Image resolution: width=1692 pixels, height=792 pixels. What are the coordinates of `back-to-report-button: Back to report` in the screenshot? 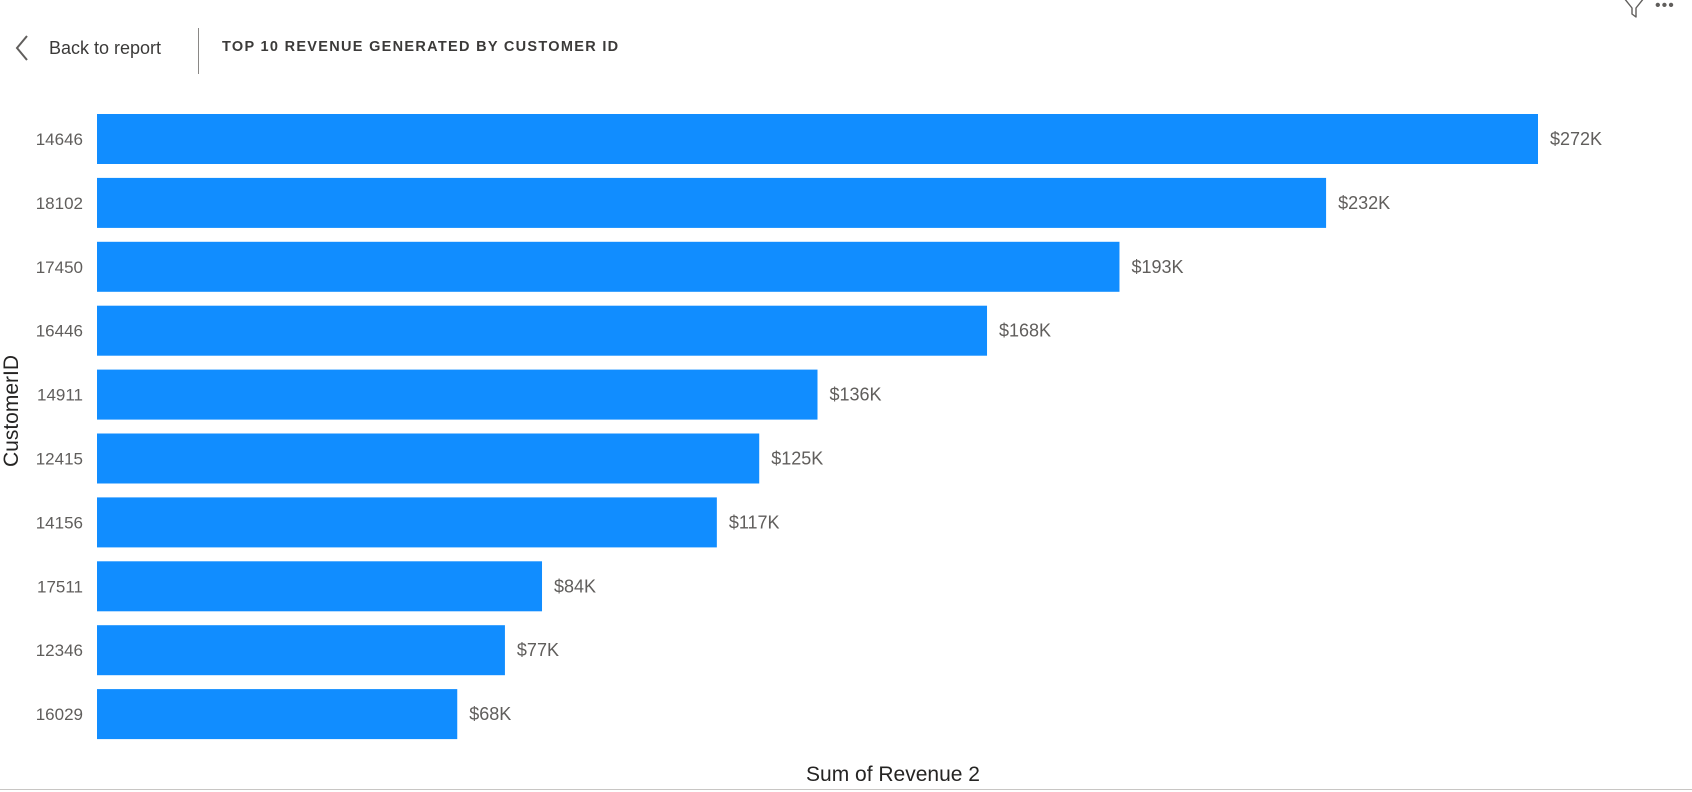 It's located at (87, 48).